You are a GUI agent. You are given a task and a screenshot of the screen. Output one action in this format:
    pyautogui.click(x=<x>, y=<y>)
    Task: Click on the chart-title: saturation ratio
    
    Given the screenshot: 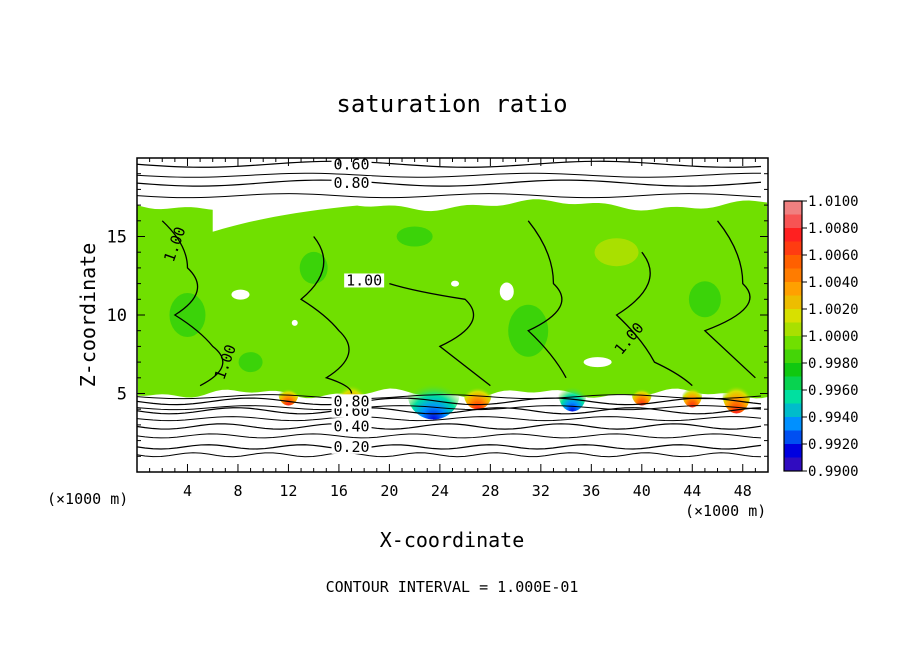 What is the action you would take?
    pyautogui.click(x=451, y=104)
    